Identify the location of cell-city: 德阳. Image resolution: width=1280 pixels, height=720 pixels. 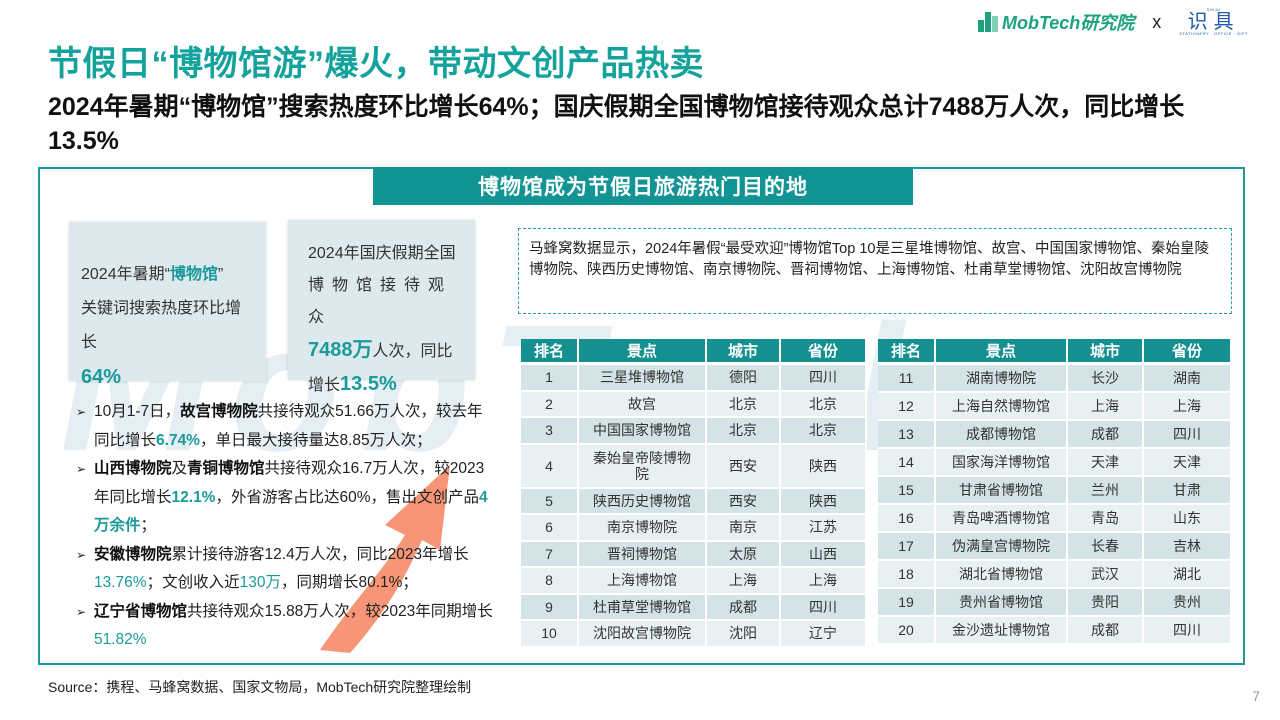
(744, 378).